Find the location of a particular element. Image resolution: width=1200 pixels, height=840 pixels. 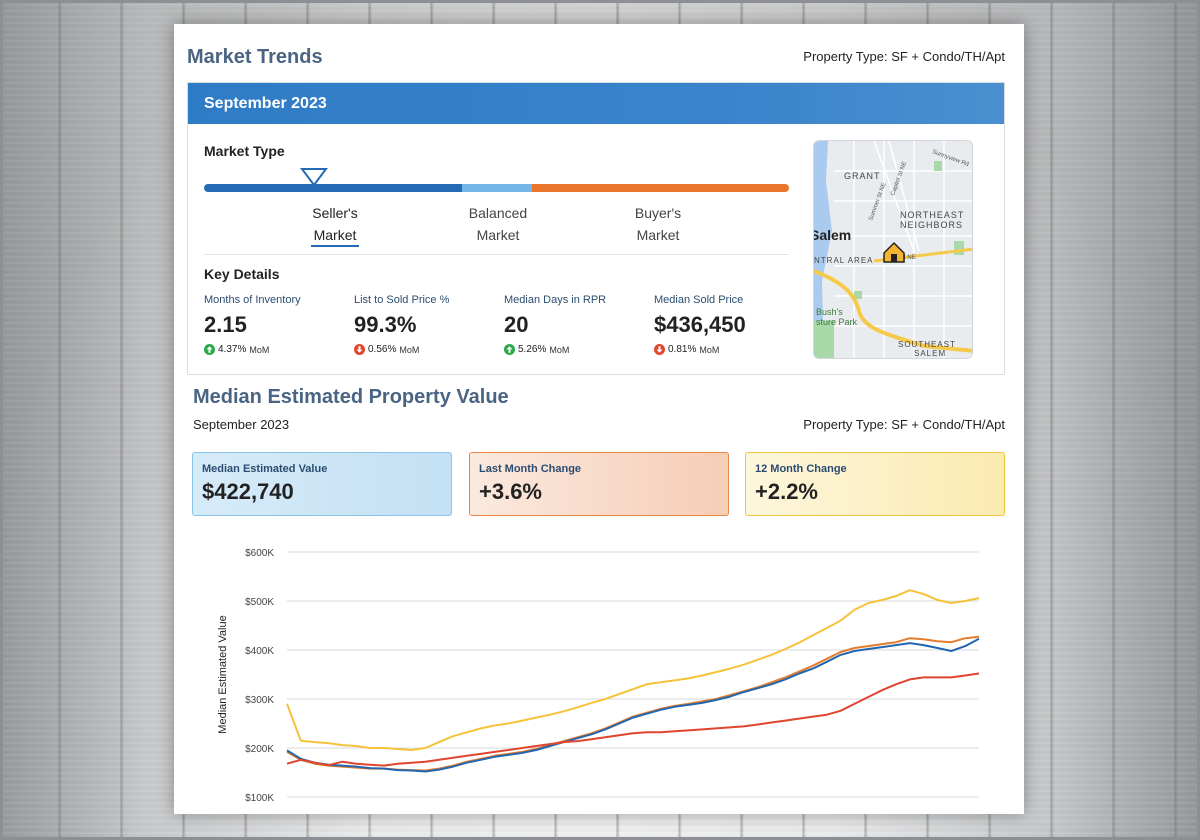

map-label: SOUTHEAST is located at coordinates (927, 344).